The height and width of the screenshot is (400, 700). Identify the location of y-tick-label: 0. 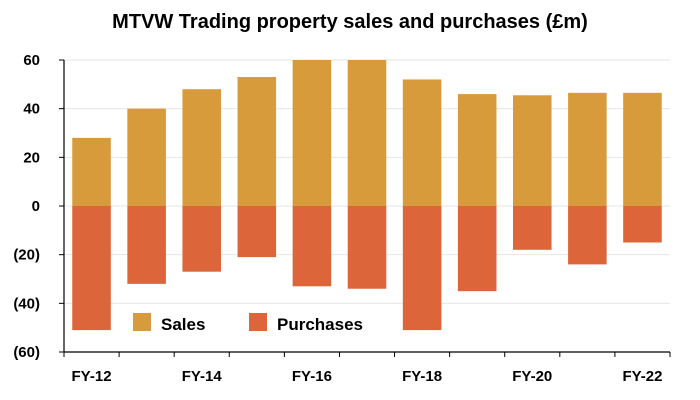
(36, 206).